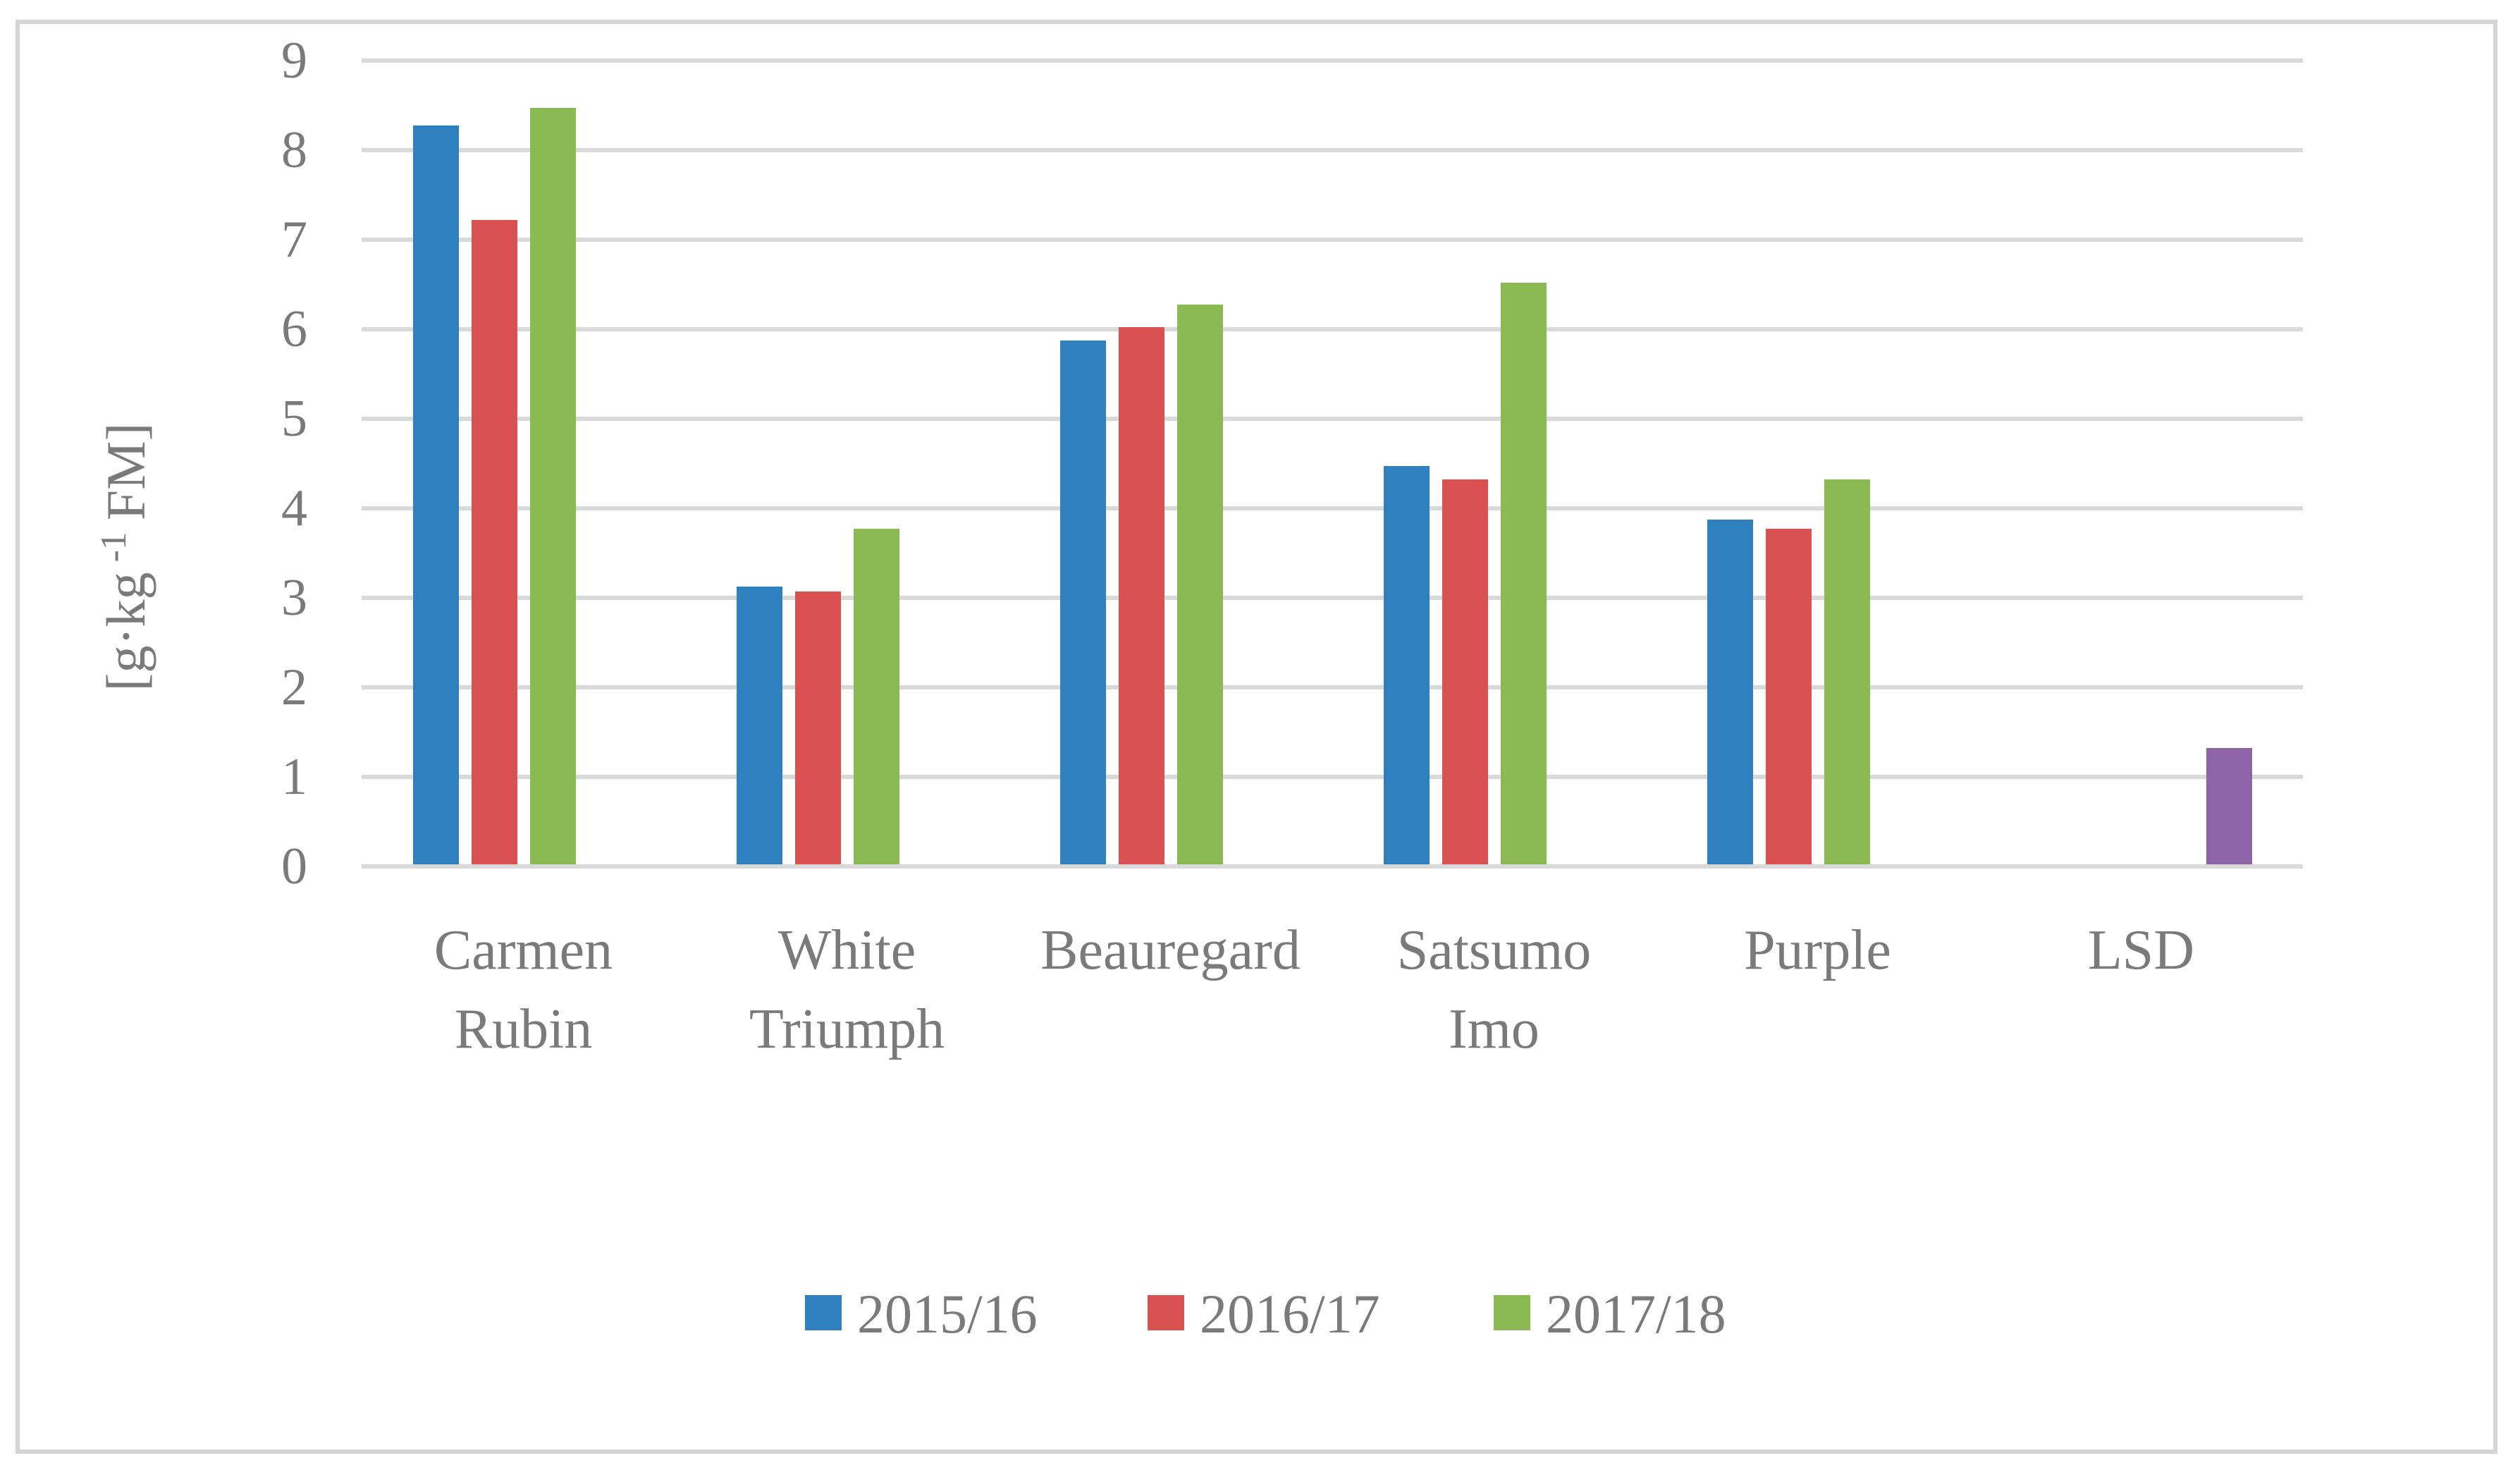  I want to click on y-axis-title: [g·kg -1 FM], so click(125, 557).